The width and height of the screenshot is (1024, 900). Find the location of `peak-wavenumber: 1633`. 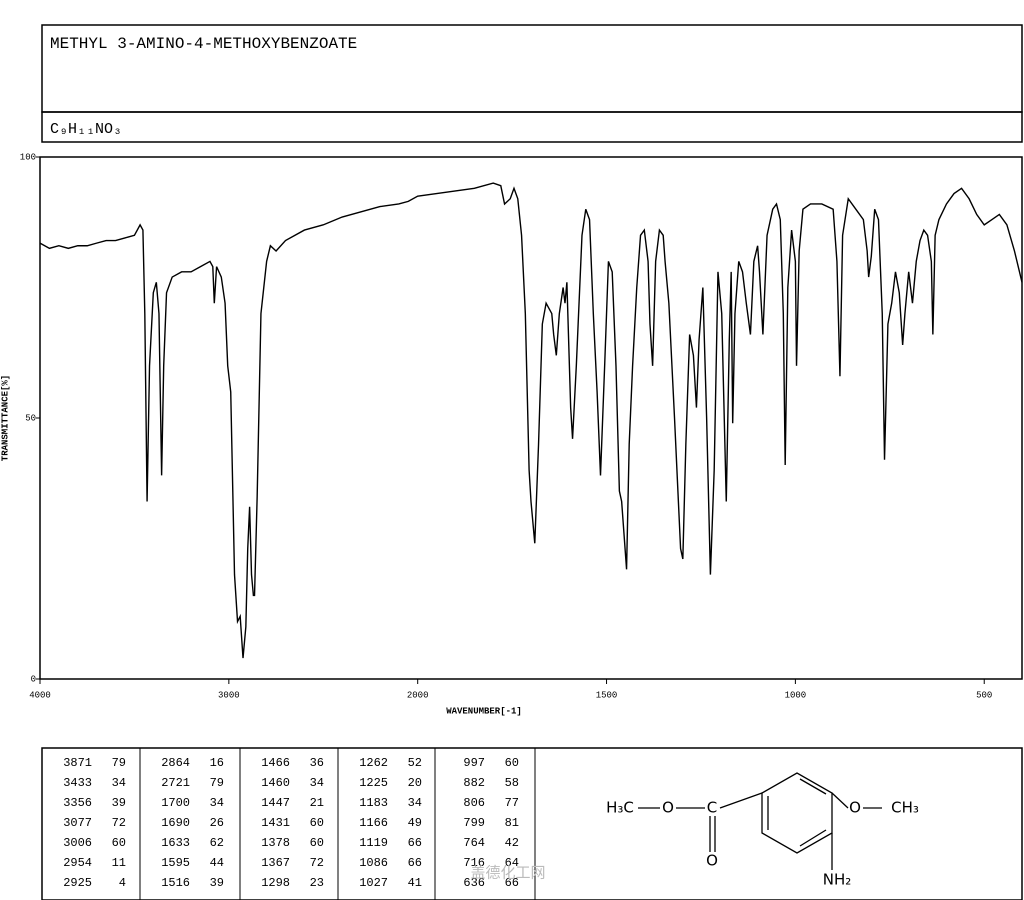

peak-wavenumber: 1633 is located at coordinates (175, 843).